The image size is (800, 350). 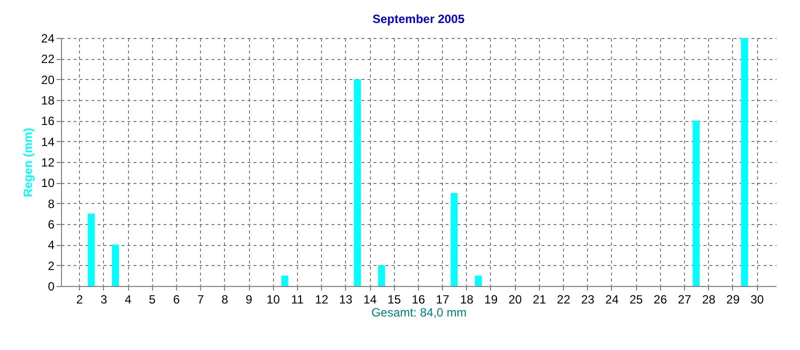 What do you see at coordinates (51, 225) in the screenshot?
I see `y-tick-label: 6` at bounding box center [51, 225].